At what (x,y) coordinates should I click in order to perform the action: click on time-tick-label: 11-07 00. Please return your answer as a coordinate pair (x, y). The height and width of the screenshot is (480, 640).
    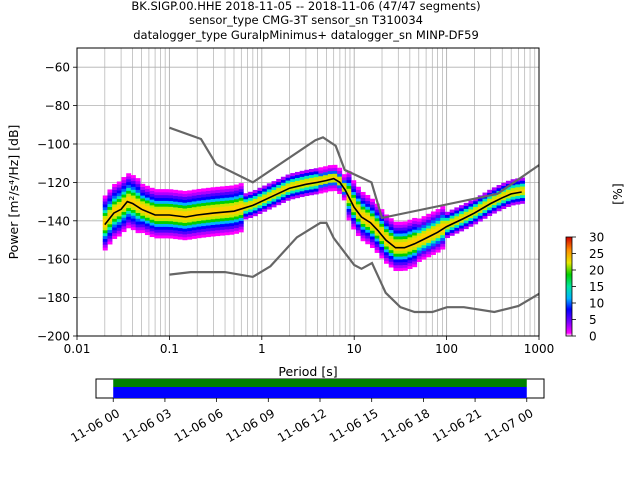
    Looking at the image, I should click on (509, 425).